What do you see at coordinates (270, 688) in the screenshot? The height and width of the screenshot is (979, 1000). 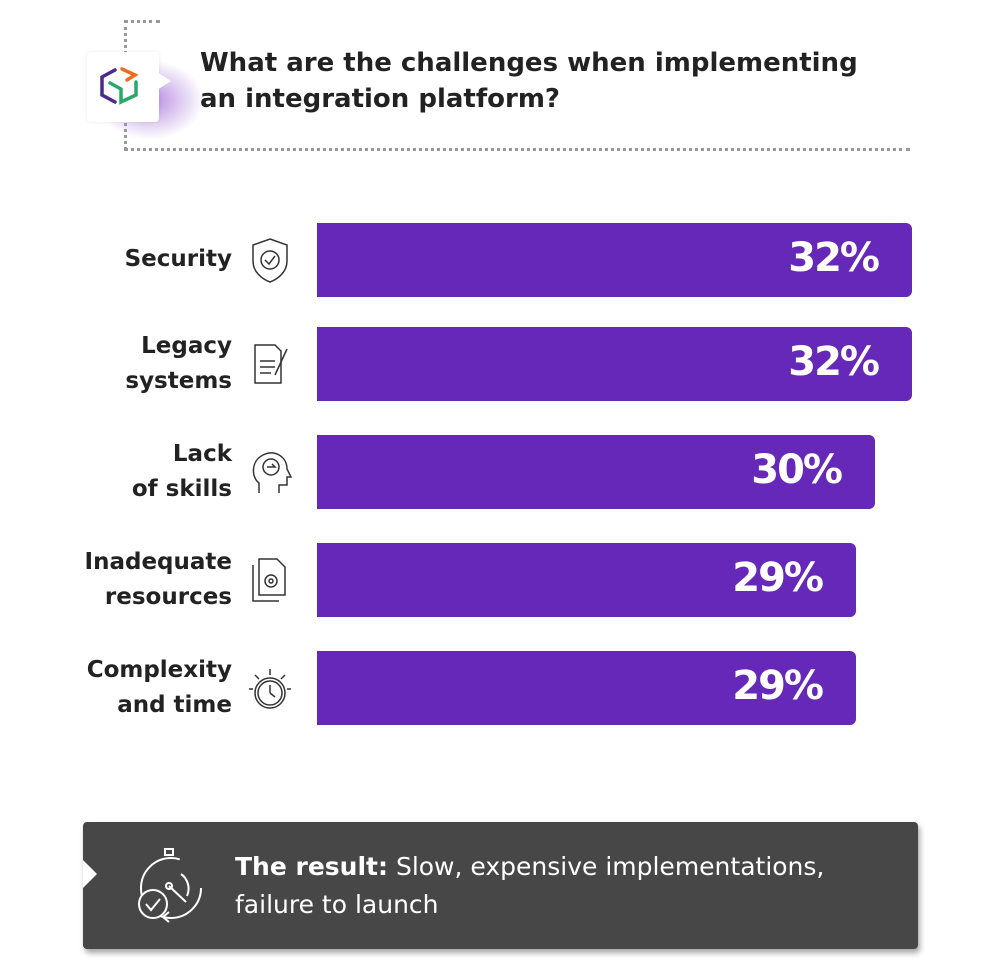 I see `stopwatch-icon` at bounding box center [270, 688].